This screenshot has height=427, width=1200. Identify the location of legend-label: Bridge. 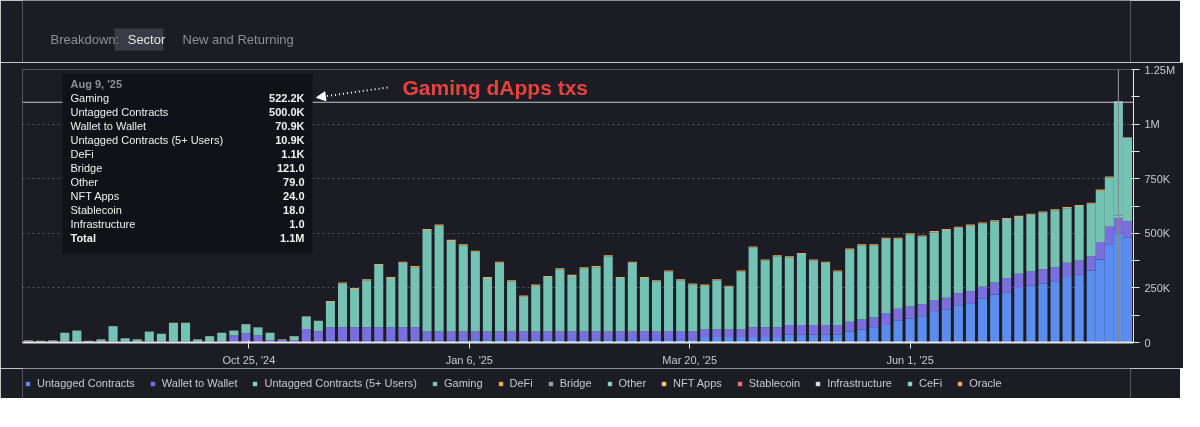
(575, 383).